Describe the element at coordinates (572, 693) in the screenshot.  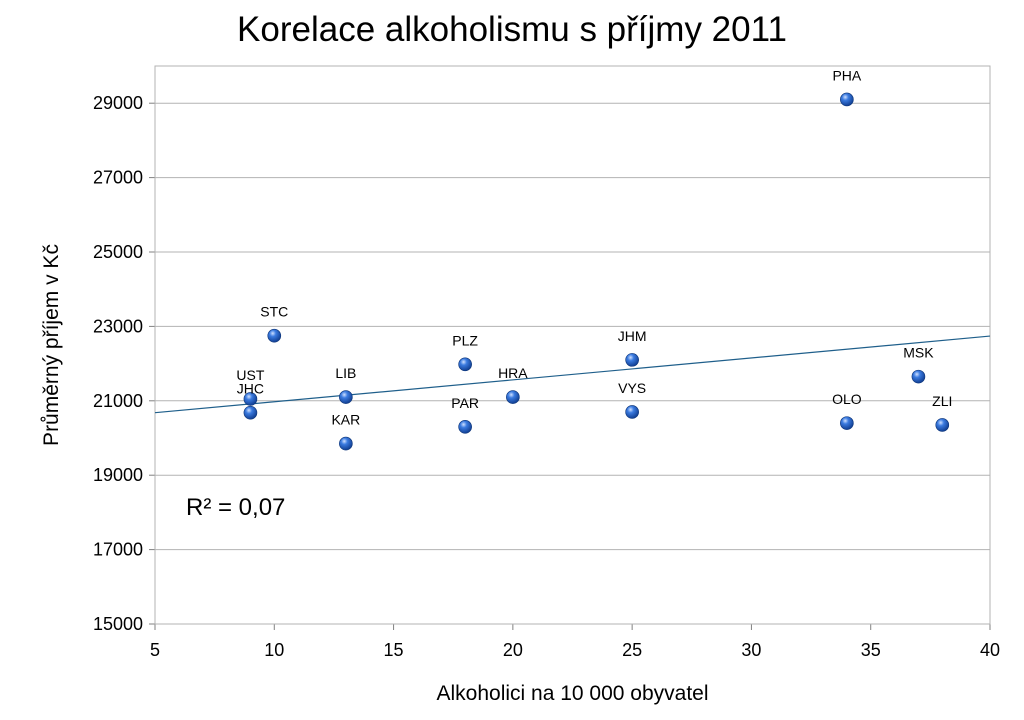
I see `x-axis-title: Alkoholici na 10 000 obyvatel` at that location.